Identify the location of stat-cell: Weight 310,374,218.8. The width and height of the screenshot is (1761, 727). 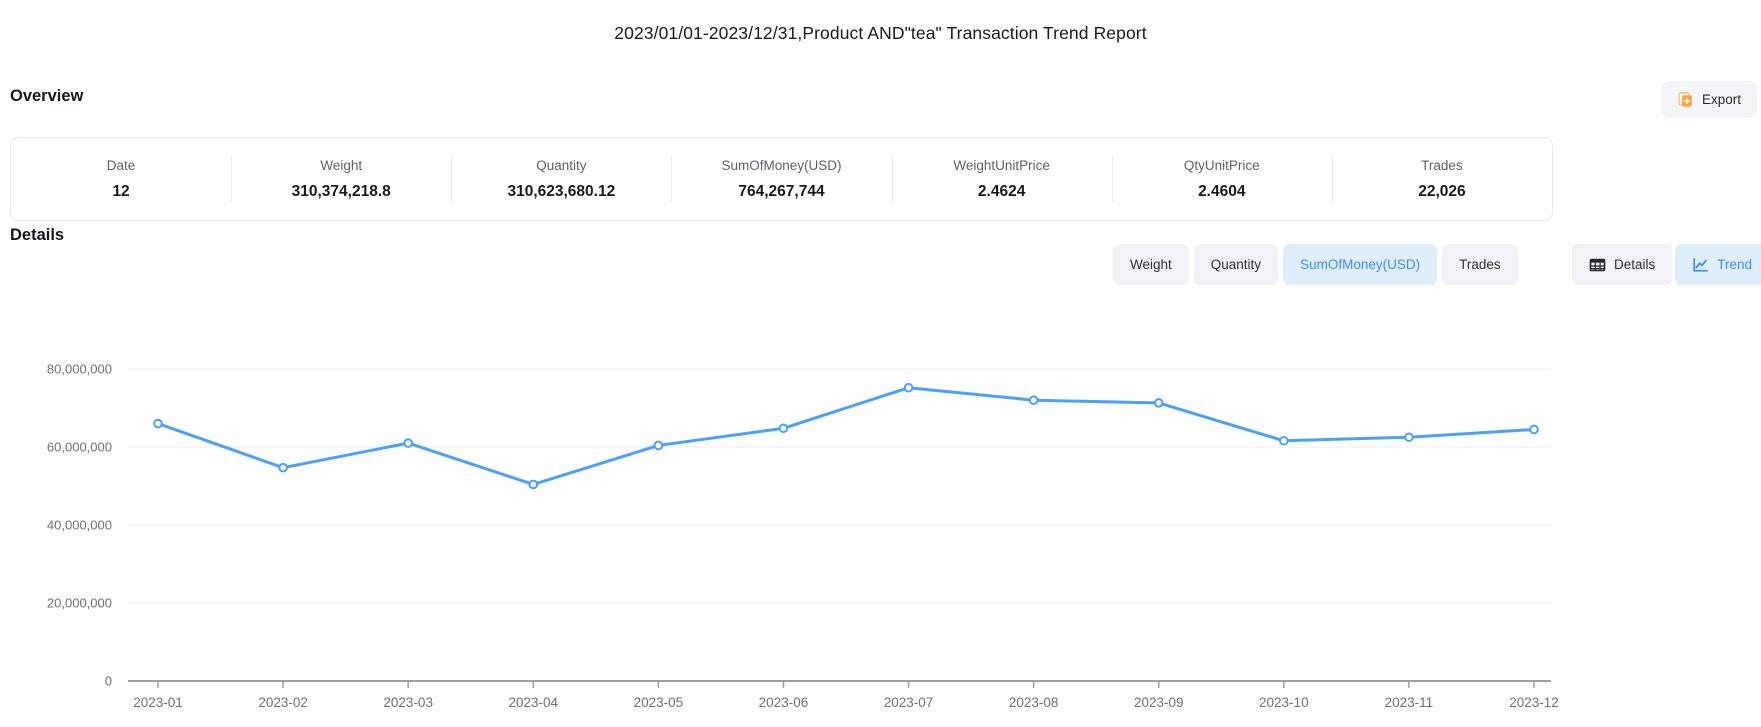
(341, 179).